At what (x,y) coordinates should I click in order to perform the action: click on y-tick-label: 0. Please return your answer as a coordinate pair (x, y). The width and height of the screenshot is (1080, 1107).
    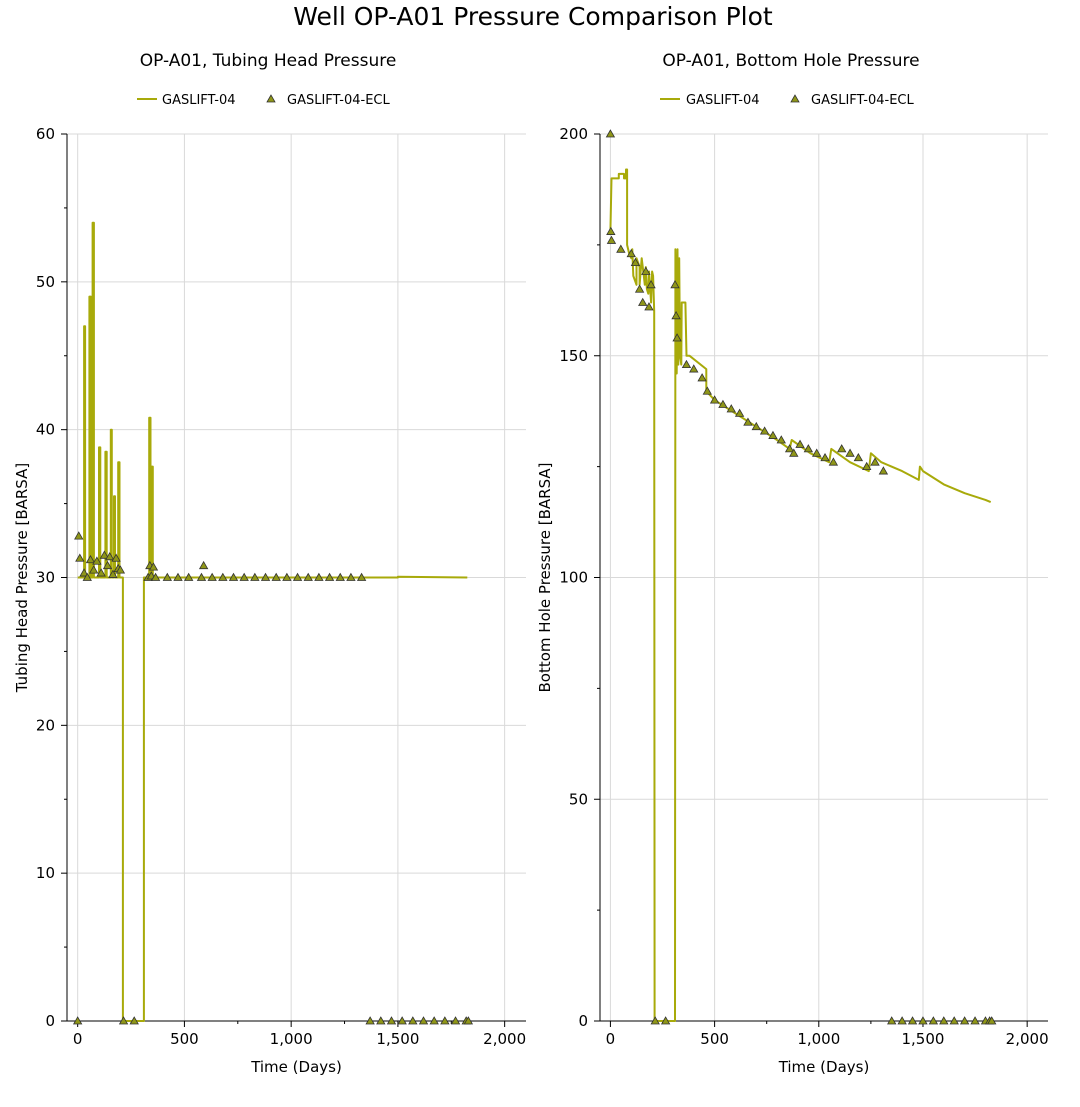
    Looking at the image, I should click on (50, 1021).